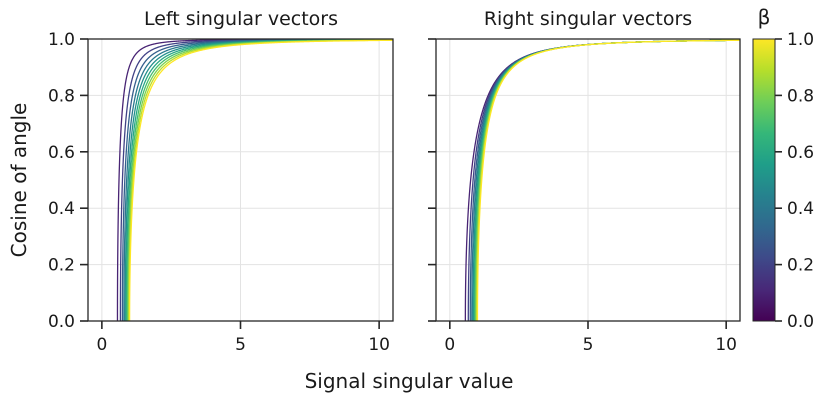 This screenshot has height=400, width=830. What do you see at coordinates (61, 322) in the screenshot?
I see `y-tick-label-0: 0.0` at bounding box center [61, 322].